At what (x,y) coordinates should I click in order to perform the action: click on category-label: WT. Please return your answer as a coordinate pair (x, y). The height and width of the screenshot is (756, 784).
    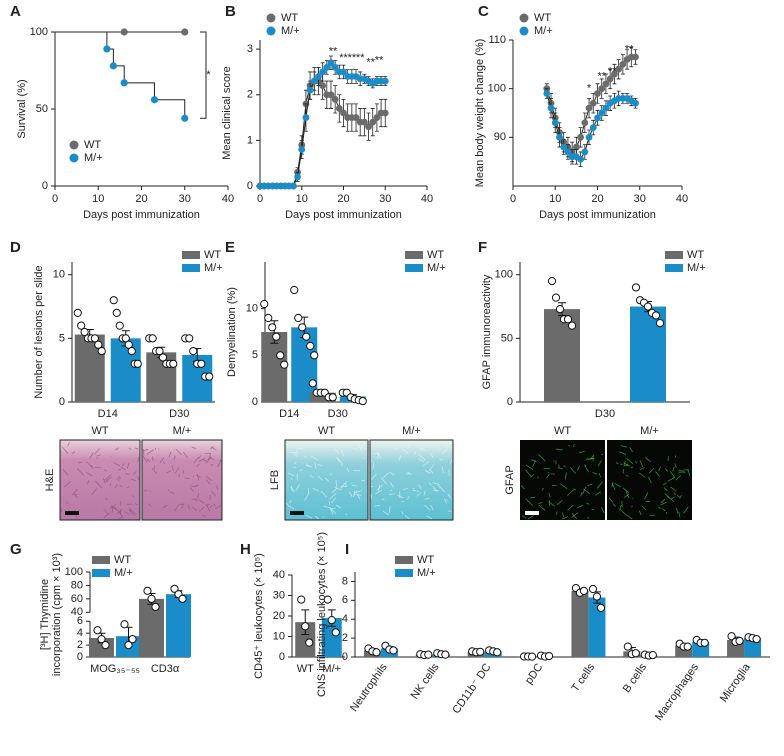
    Looking at the image, I should click on (305, 669).